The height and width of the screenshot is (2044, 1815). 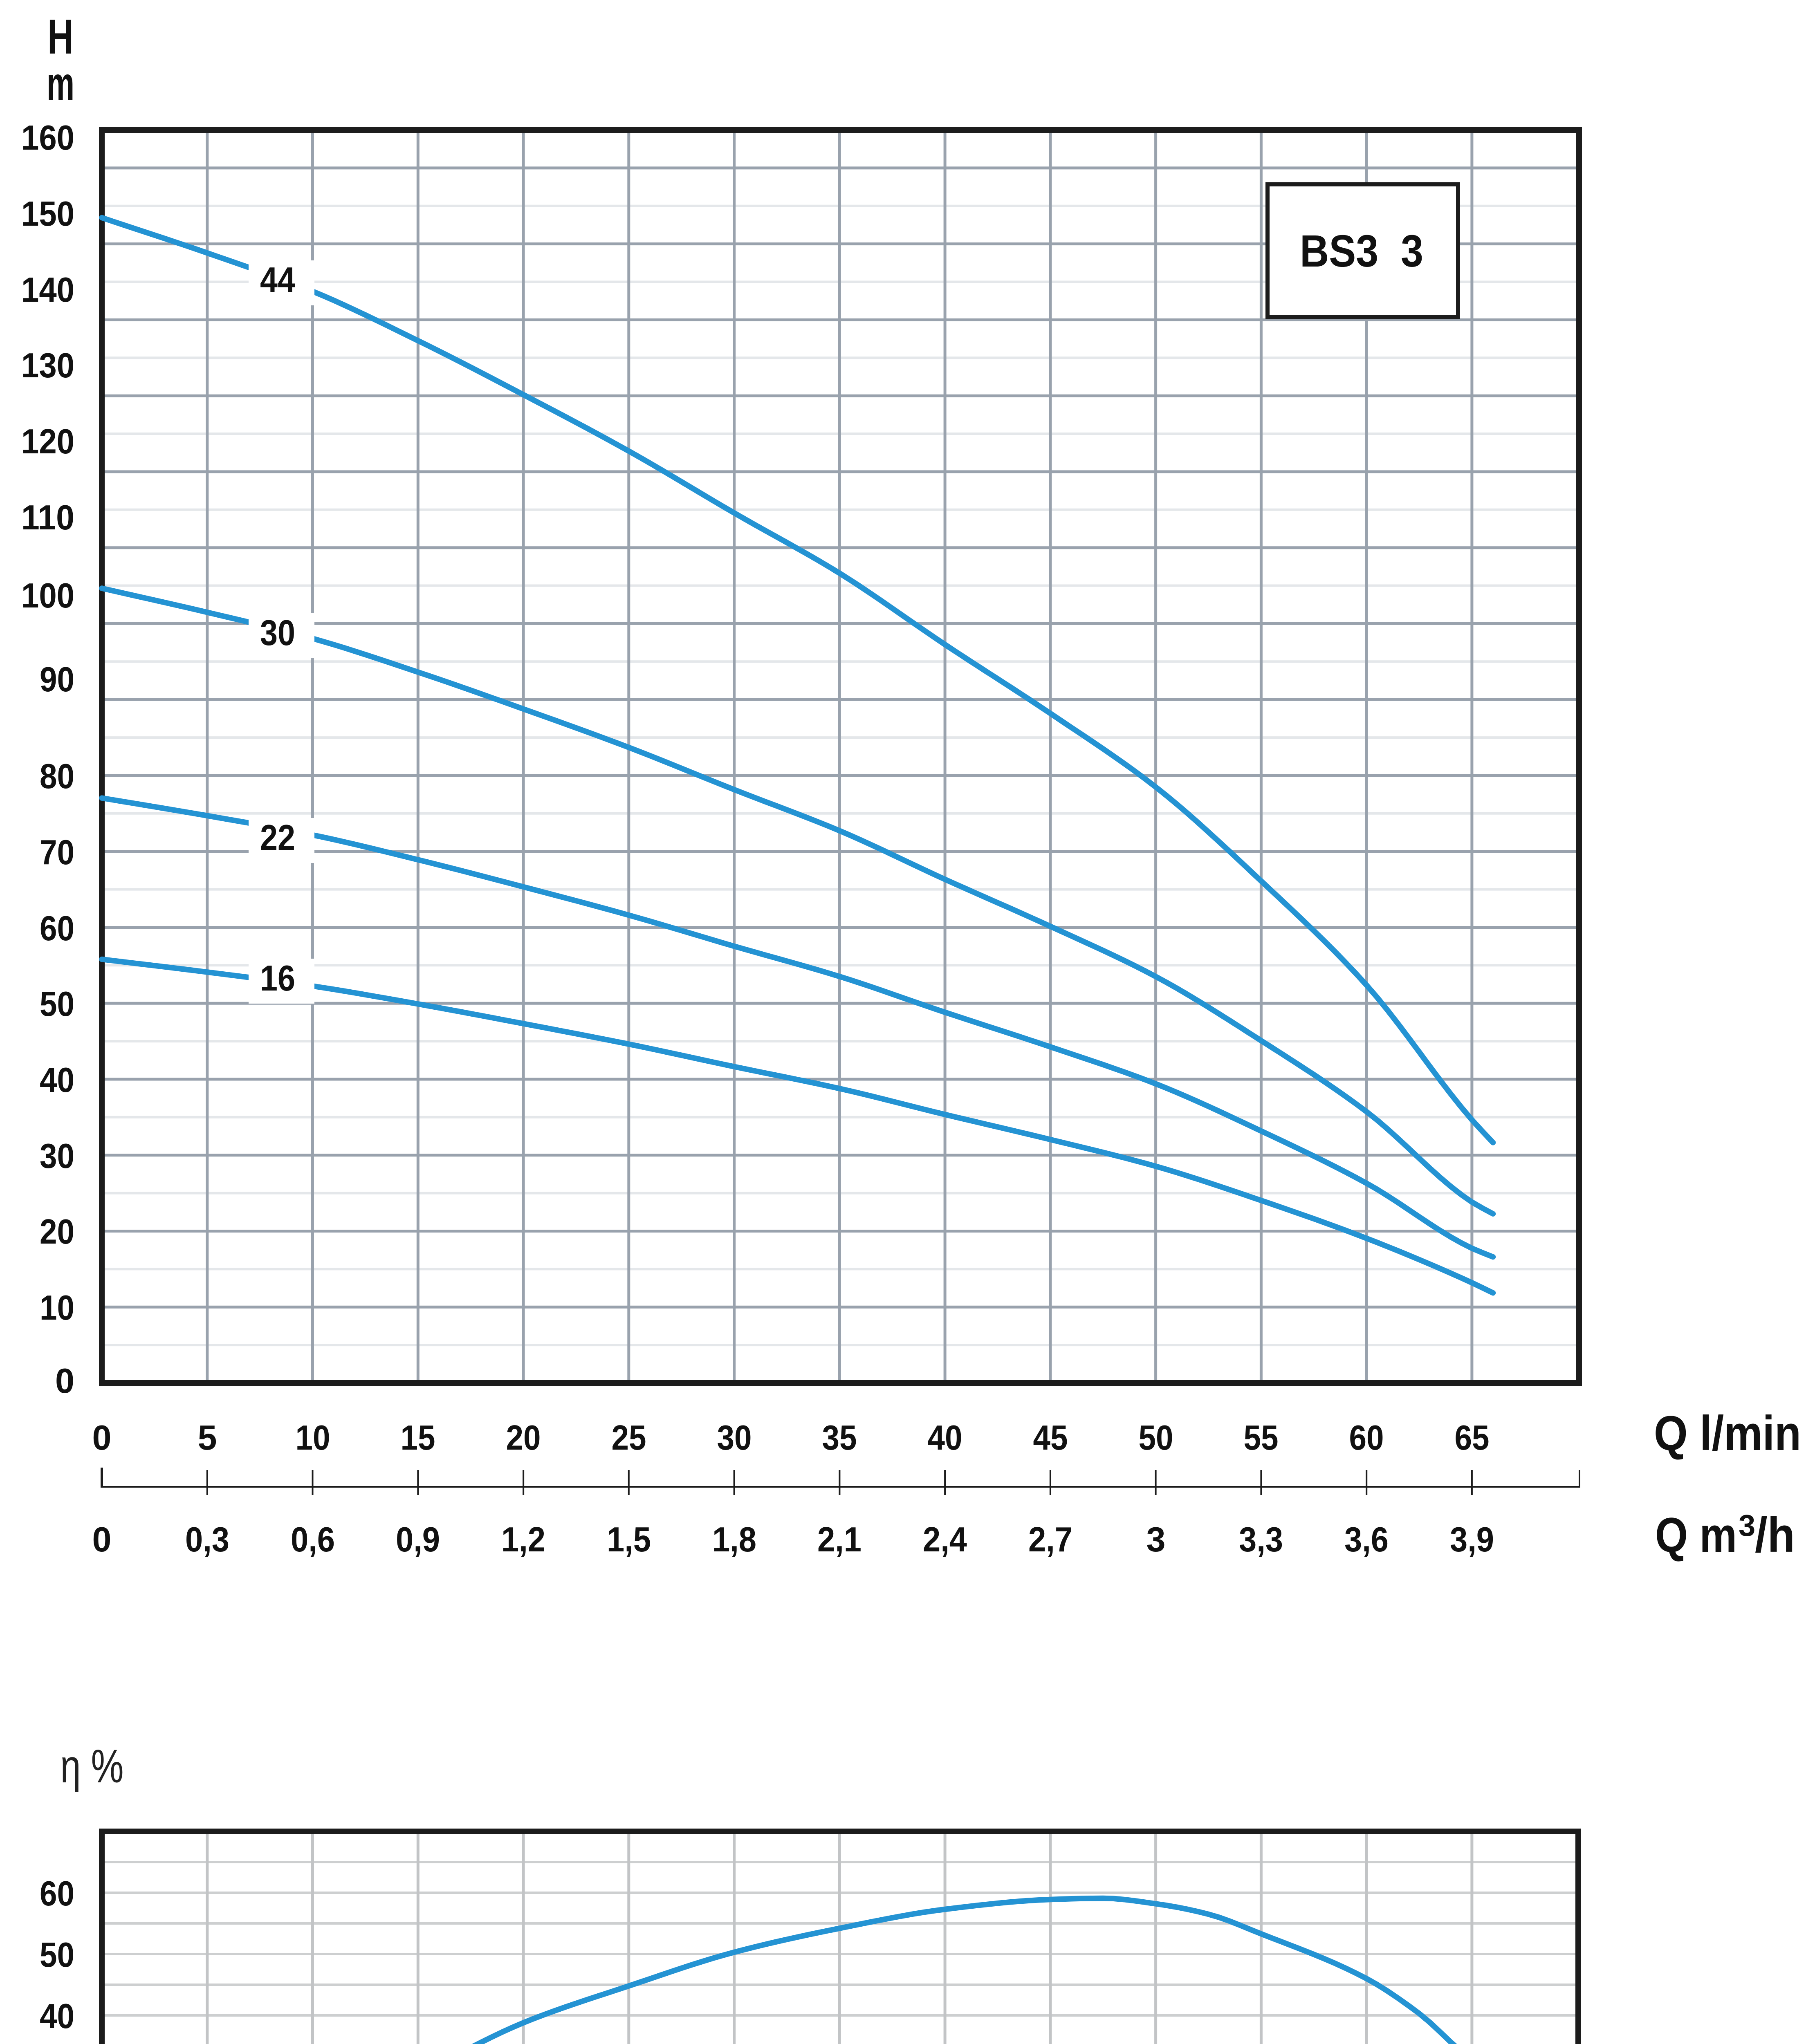 What do you see at coordinates (418, 1539) in the screenshot?
I see `svg-text: 0,9` at bounding box center [418, 1539].